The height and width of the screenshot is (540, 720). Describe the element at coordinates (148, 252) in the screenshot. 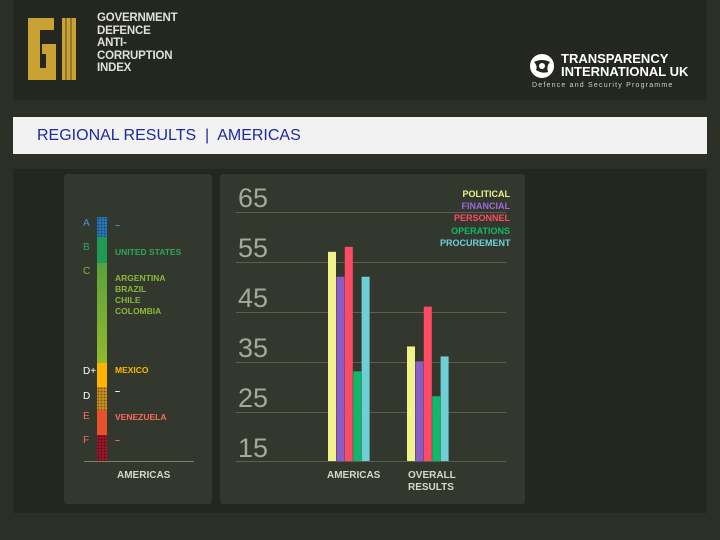

I see `country-united-states: UNITED STATES` at that location.